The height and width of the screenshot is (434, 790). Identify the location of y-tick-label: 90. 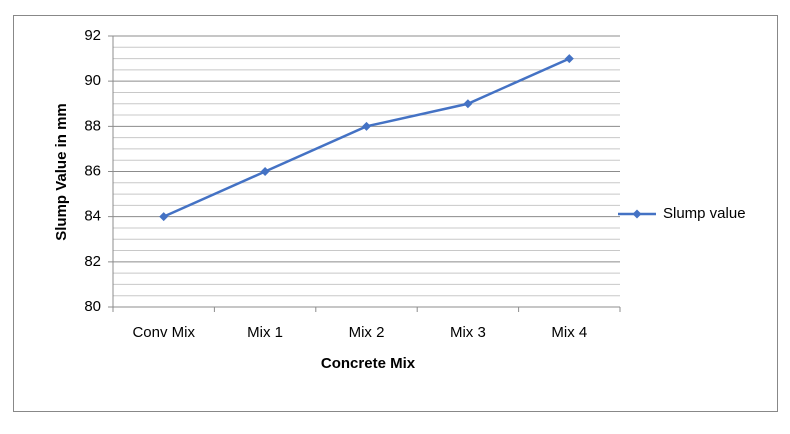
(92, 80).